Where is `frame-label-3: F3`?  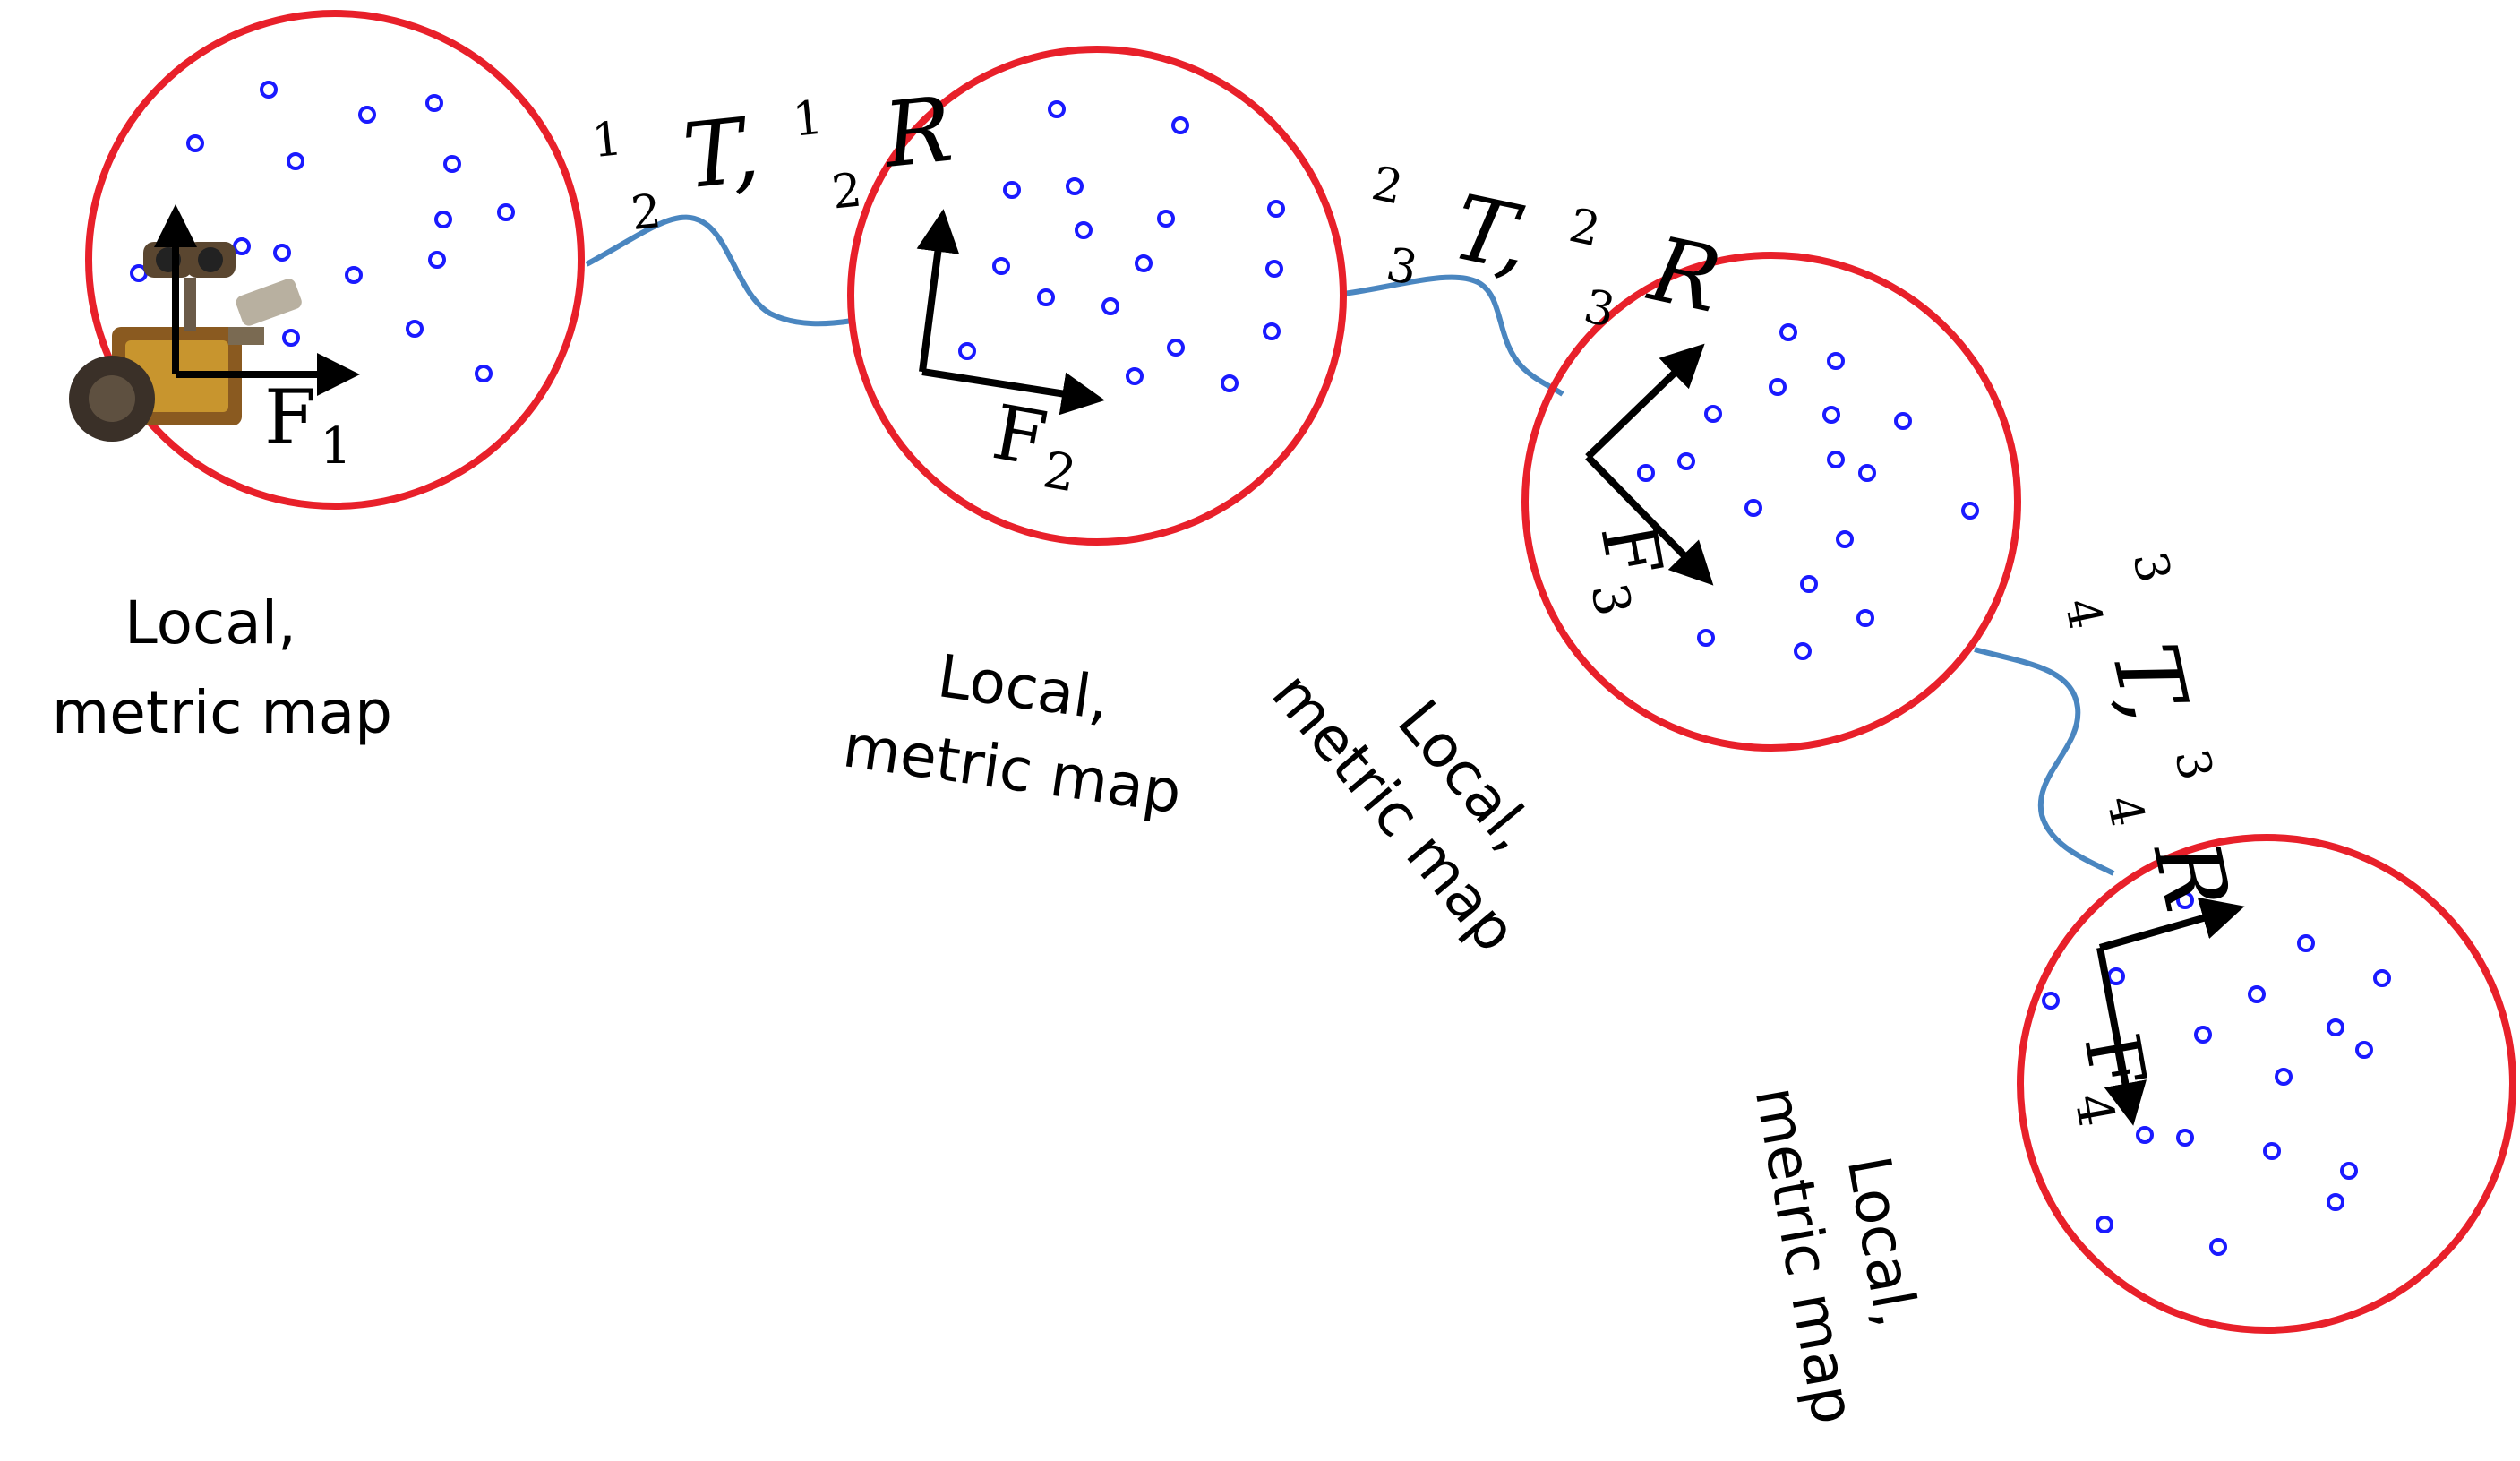 frame-label-3: F3 is located at coordinates (1627, 568).